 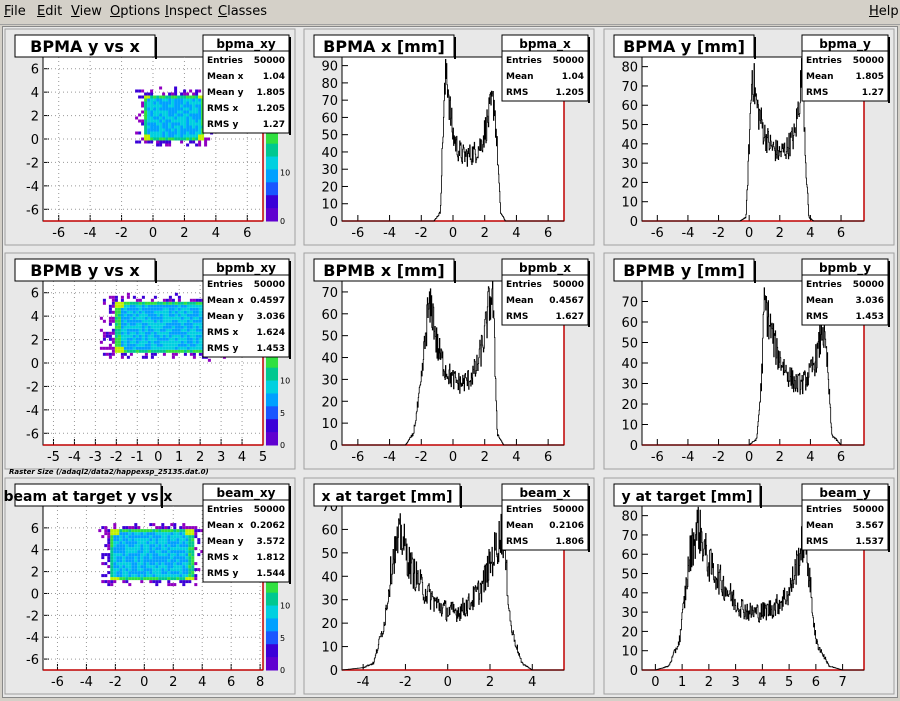 I want to click on colorbar-segment, so click(x=272, y=387).